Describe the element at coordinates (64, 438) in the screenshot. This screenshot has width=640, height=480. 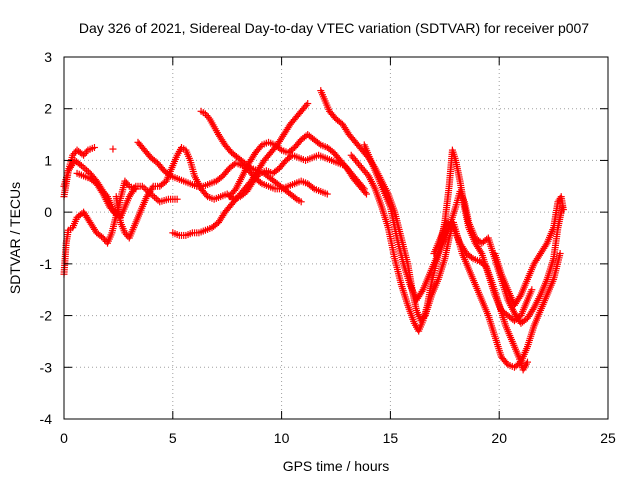
I see `x-tick-label: 0` at that location.